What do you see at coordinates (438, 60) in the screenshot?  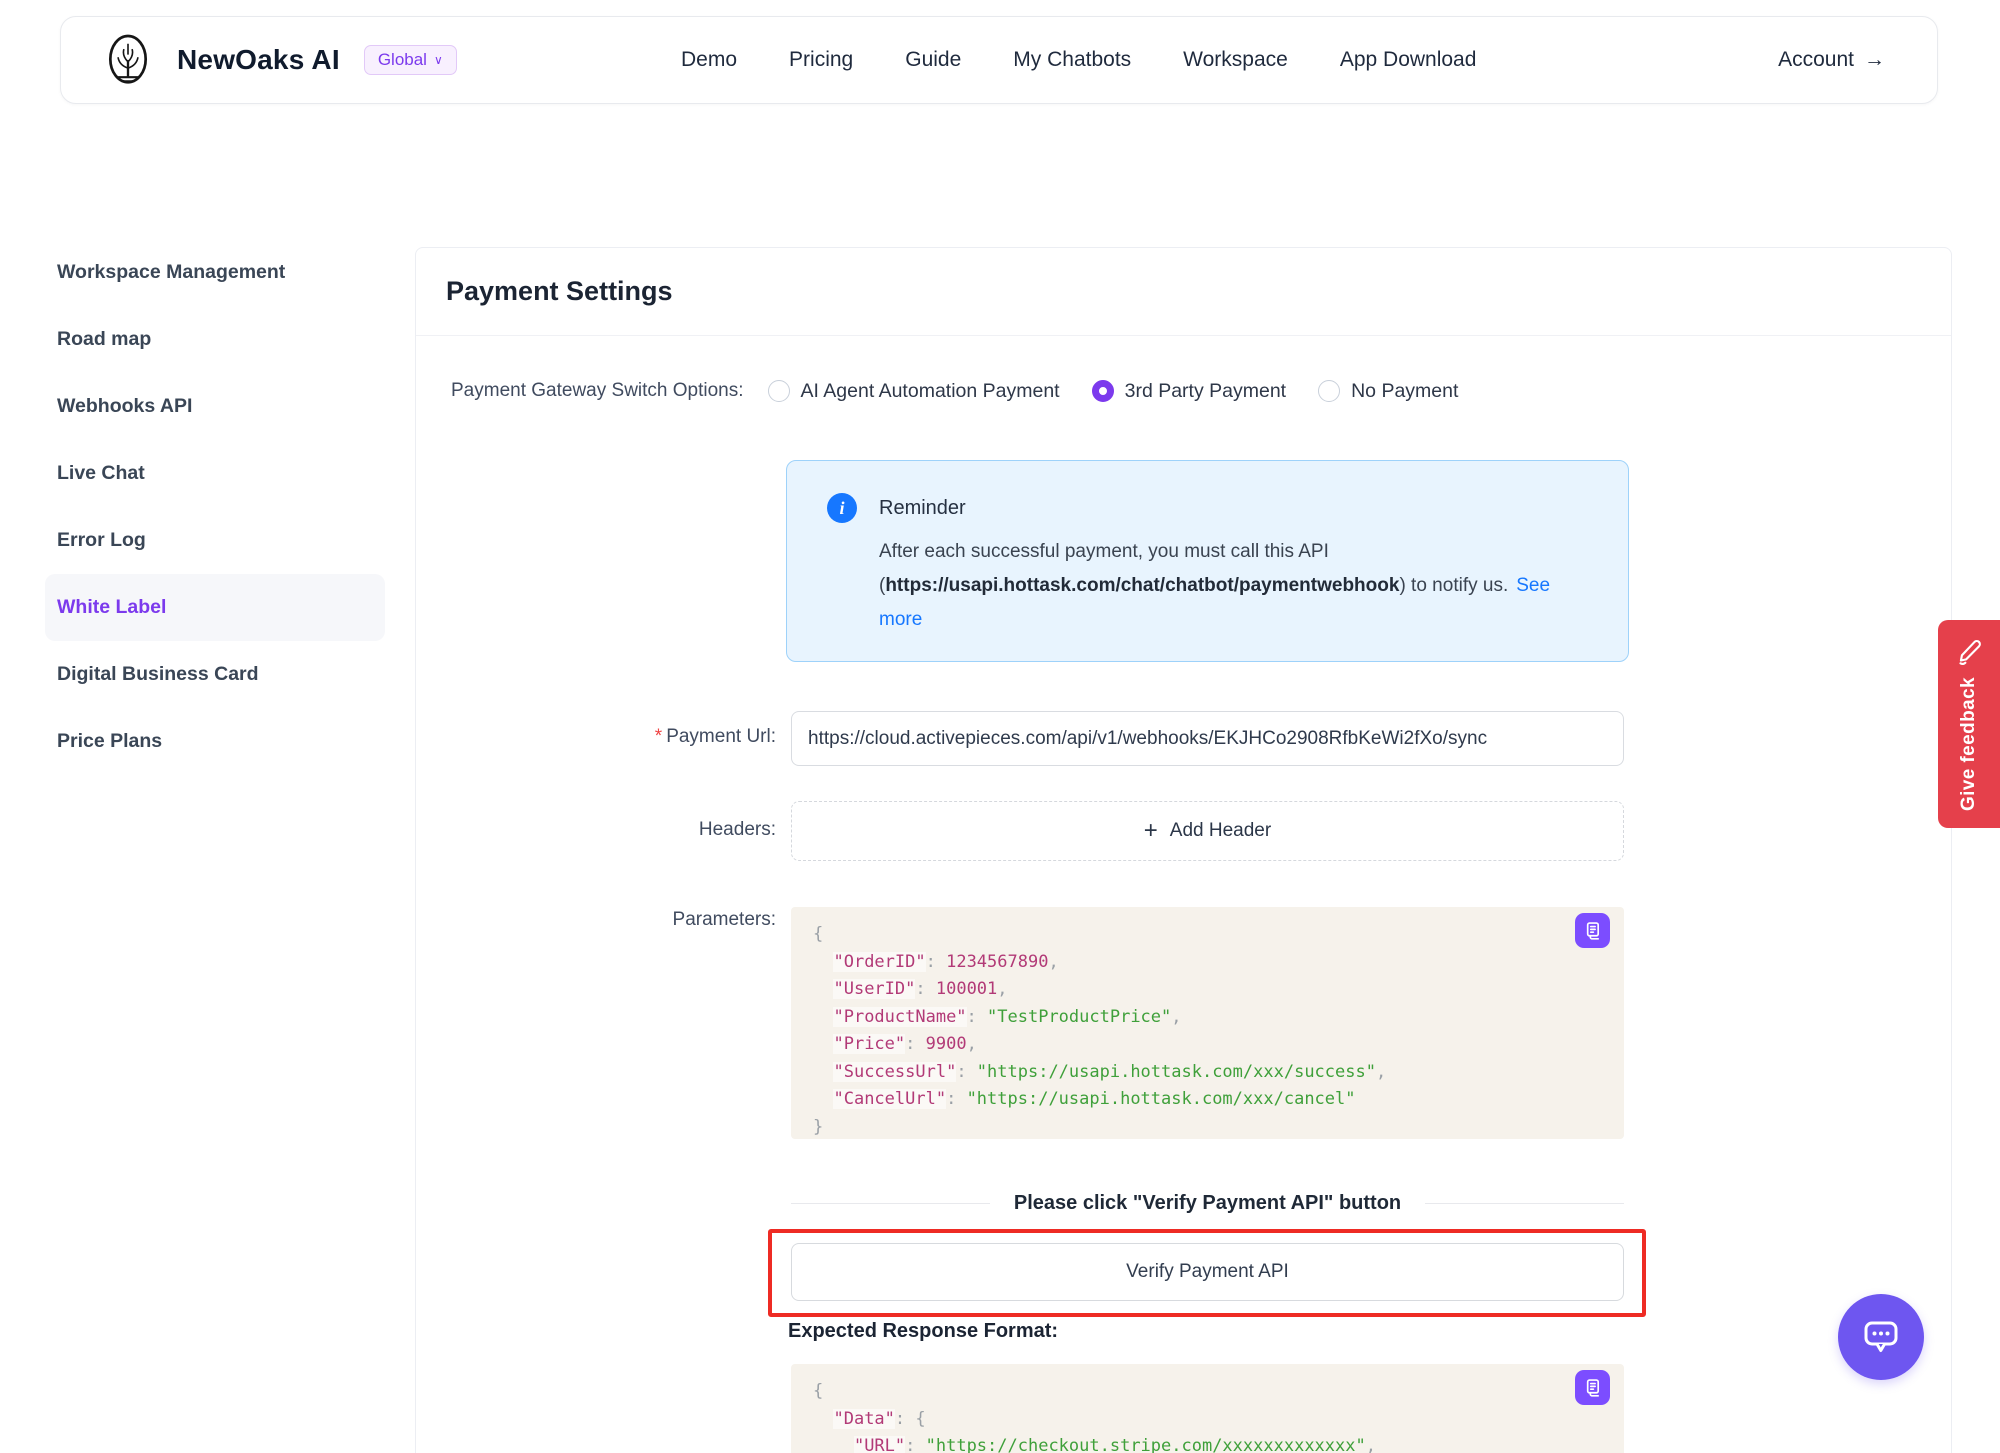 I see `chevron-down-icon: ∨` at bounding box center [438, 60].